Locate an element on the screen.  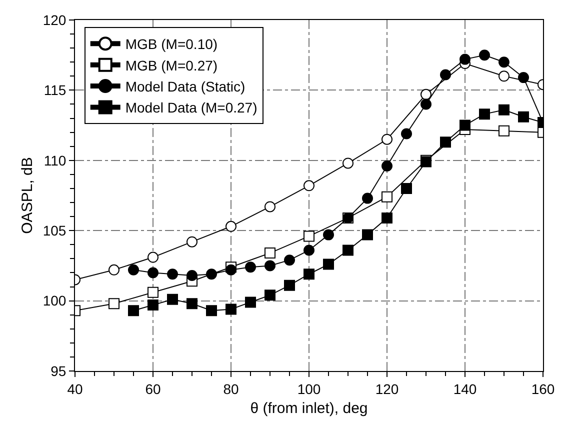
y-tick-label: 110 is located at coordinates (55, 160).